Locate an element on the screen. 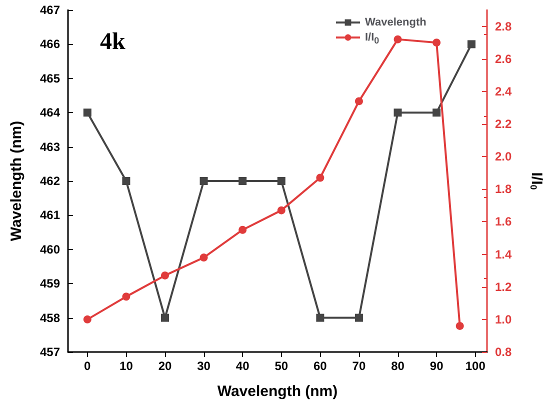  y2-tick-label: 2.2 is located at coordinates (503, 124).